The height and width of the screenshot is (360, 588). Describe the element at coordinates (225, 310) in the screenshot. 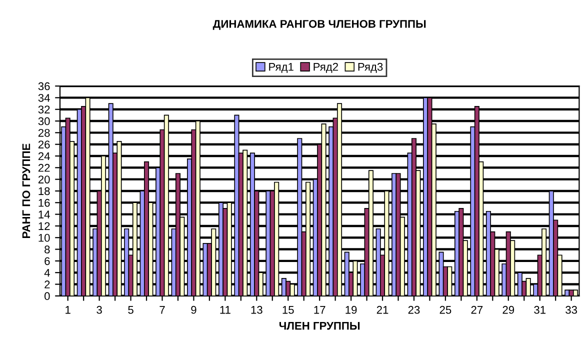

I see `x-tick-label: 11` at that location.